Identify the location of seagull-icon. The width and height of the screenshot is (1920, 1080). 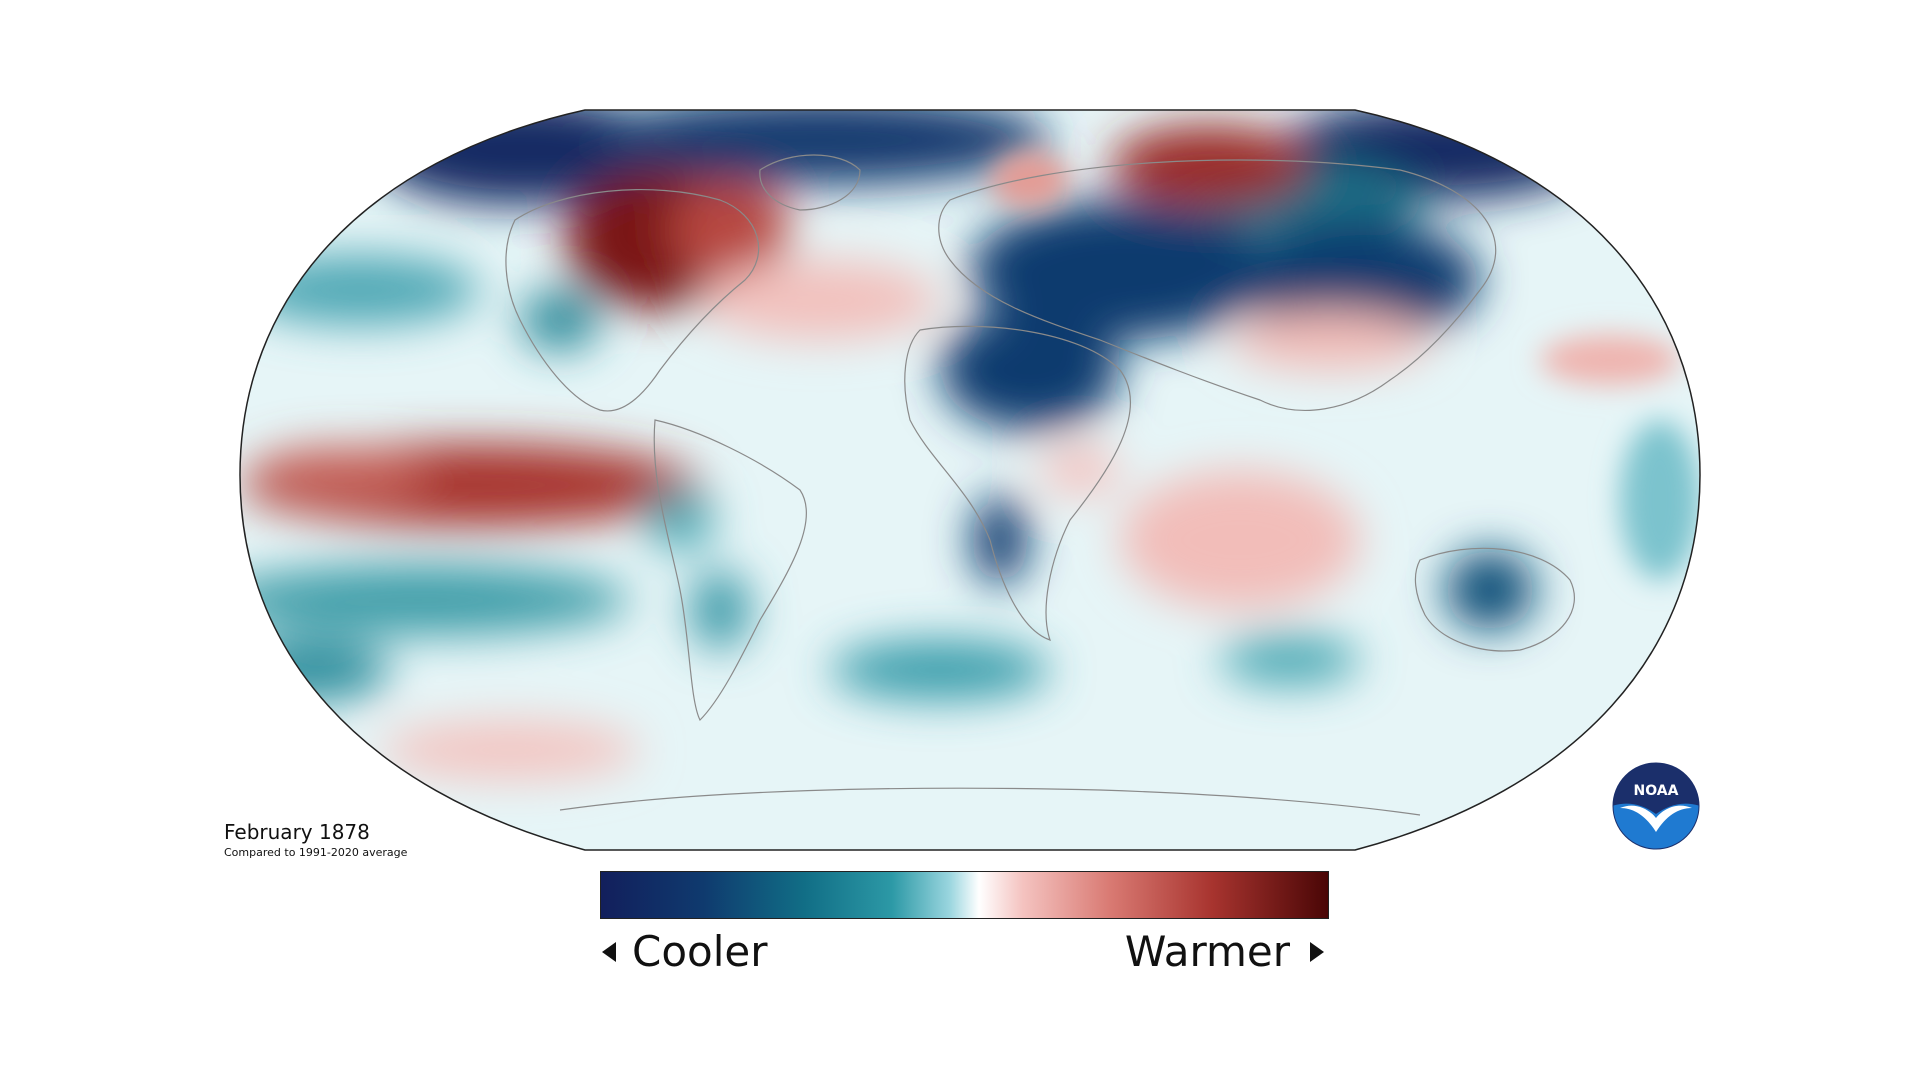
(1656, 818).